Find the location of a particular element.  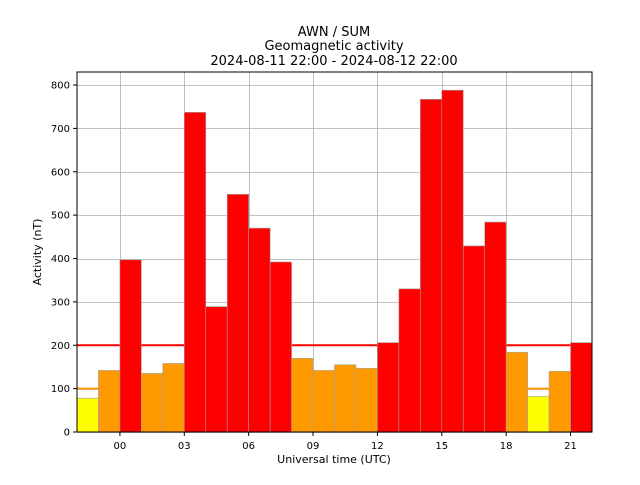

y-tick-label-7: 700 is located at coordinates (60, 129).